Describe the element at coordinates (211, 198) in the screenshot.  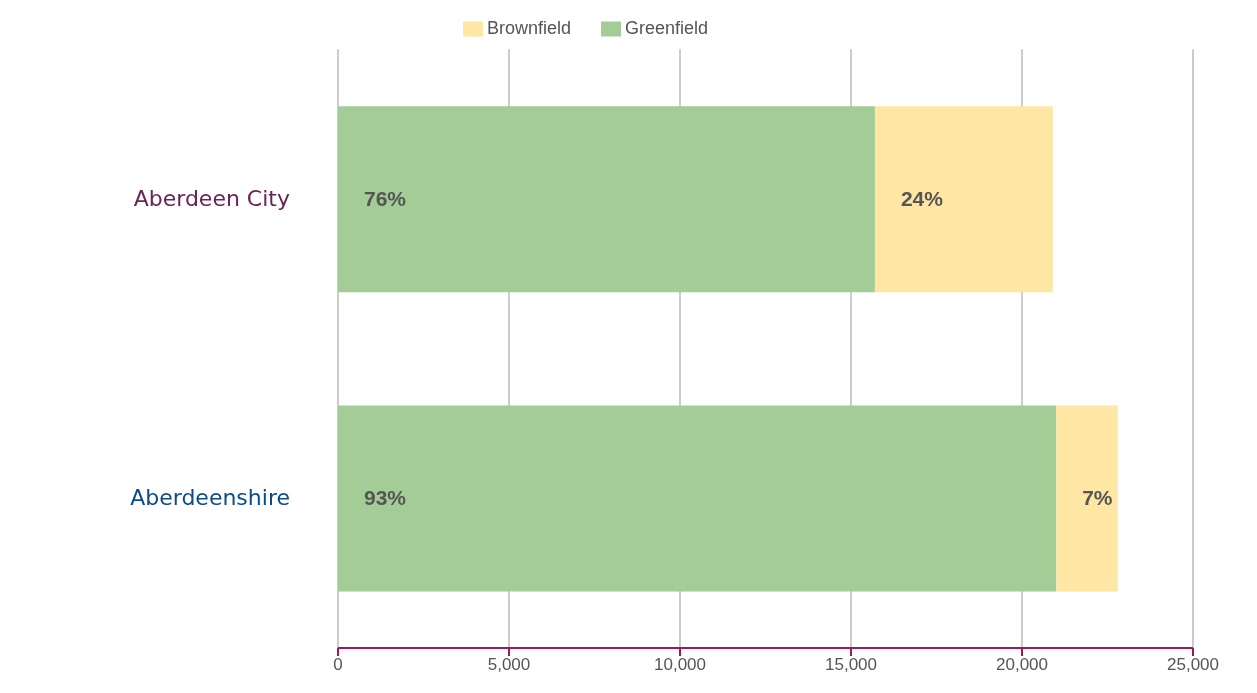
I see `y-tick-label: Aberdeen City` at that location.